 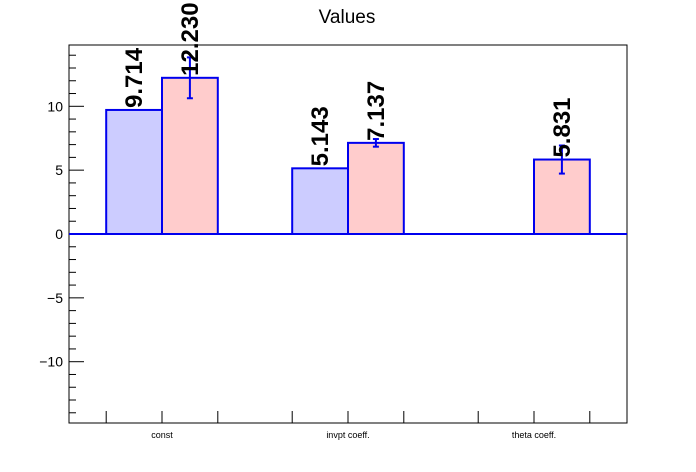 I want to click on x-category-label: const, so click(x=162, y=435).